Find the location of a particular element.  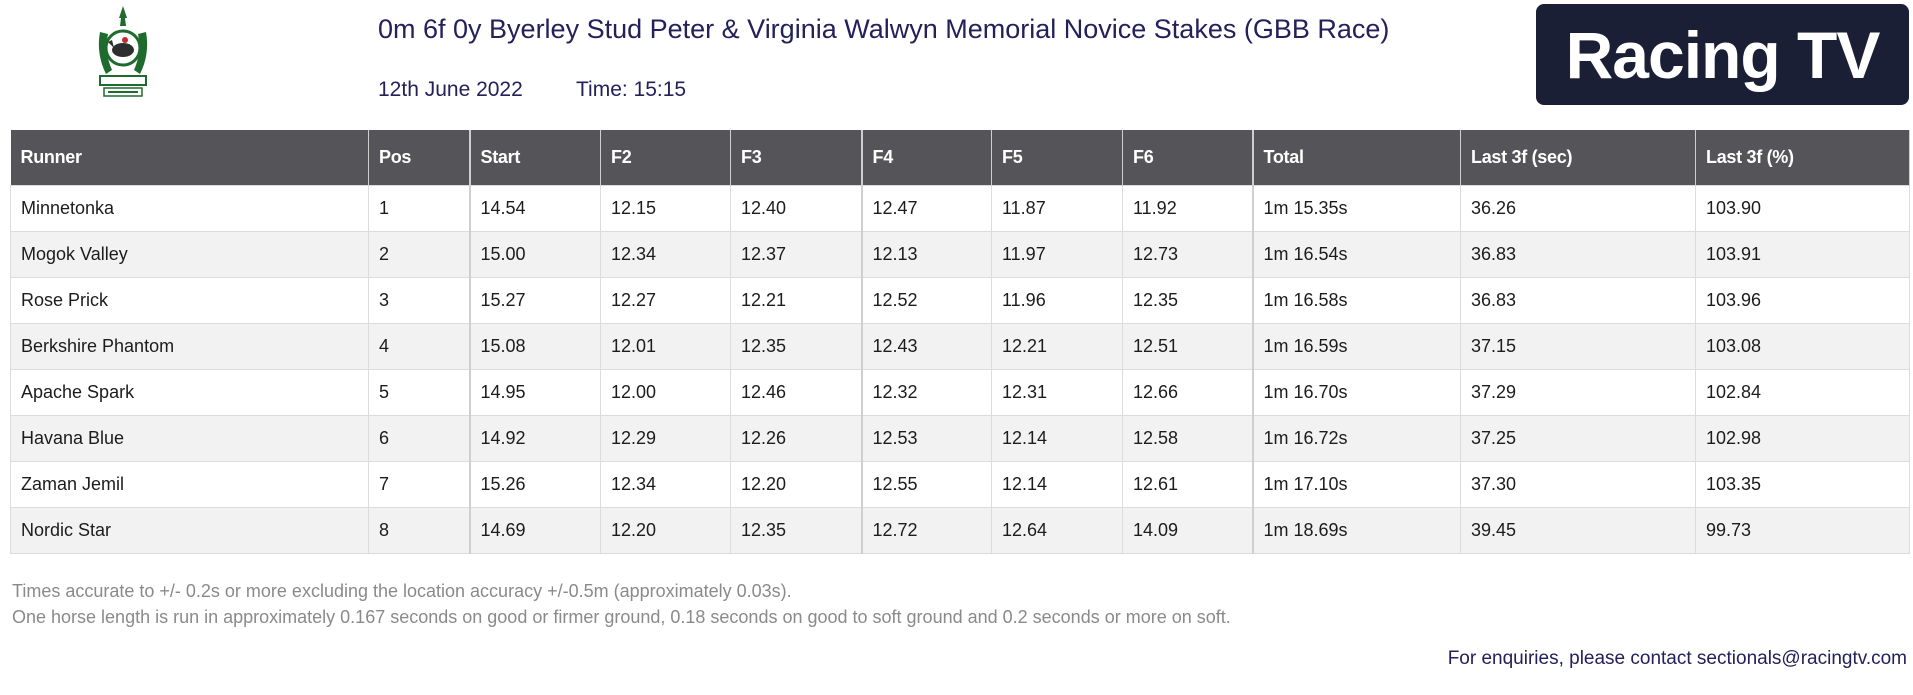

cell-total: 1m 16.72s is located at coordinates (1356, 438).